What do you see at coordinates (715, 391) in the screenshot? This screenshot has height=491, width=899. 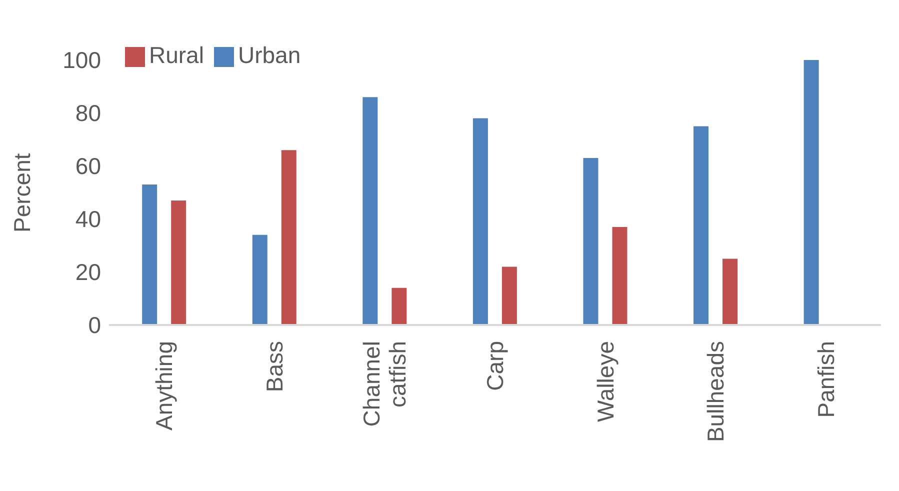 I see `x-tick-label: Bullheads` at bounding box center [715, 391].